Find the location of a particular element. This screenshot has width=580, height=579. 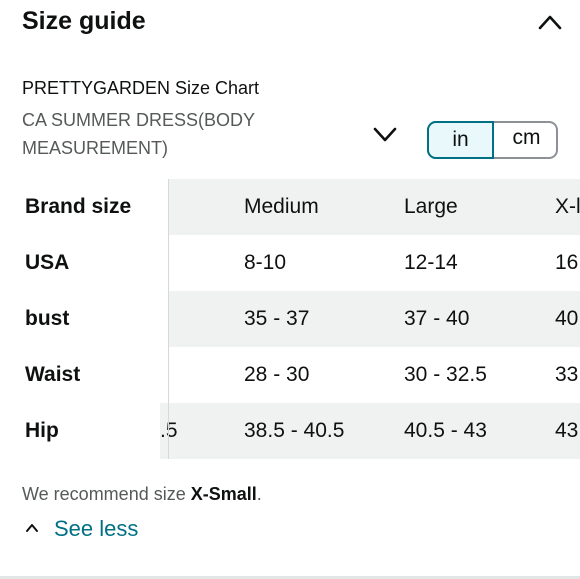

table-cell: 43 is located at coordinates (567, 430).